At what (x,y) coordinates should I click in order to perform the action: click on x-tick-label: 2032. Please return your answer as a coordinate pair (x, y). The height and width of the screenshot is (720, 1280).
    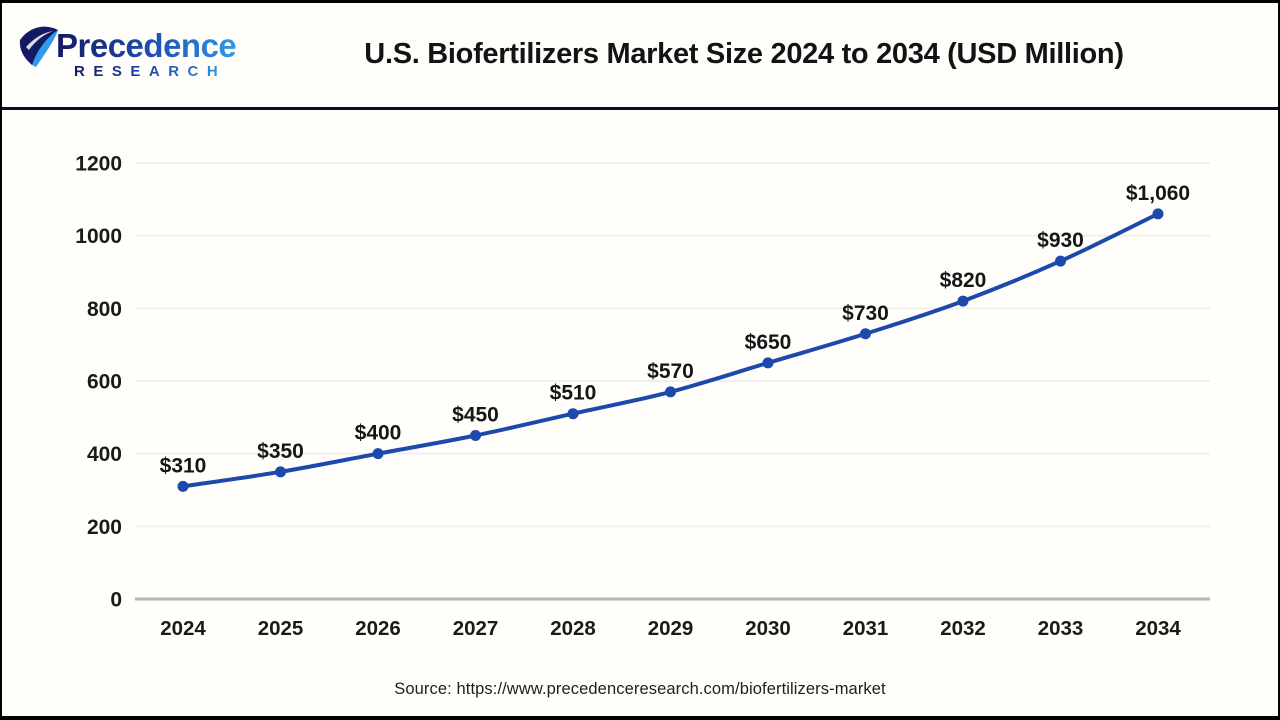
    Looking at the image, I should click on (963, 628).